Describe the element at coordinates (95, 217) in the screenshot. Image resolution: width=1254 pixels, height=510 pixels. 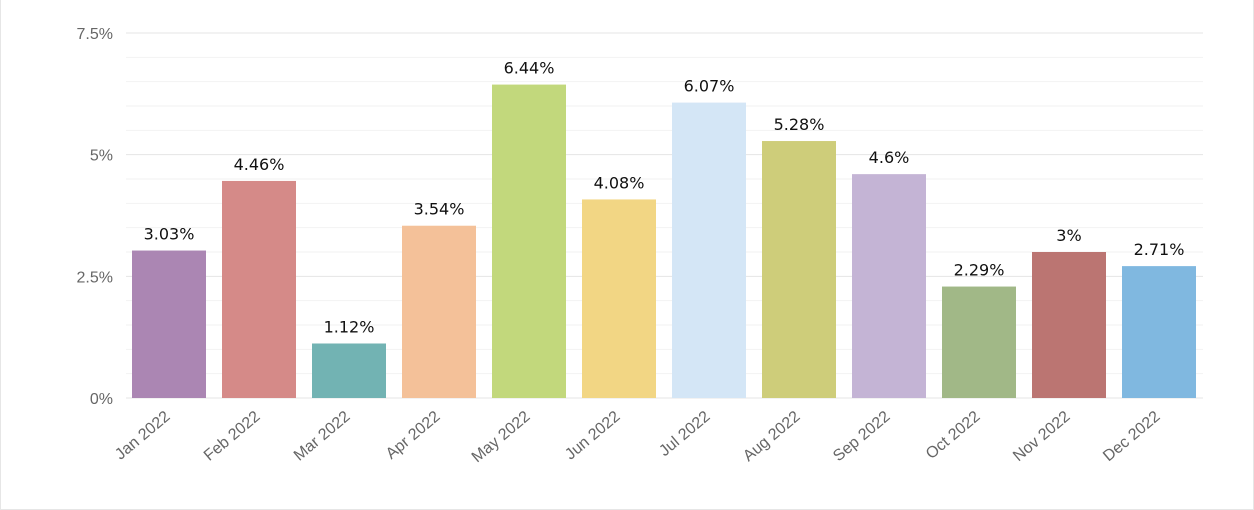
I see `y-axis: 0% 2.5% 5% 7.5%` at that location.